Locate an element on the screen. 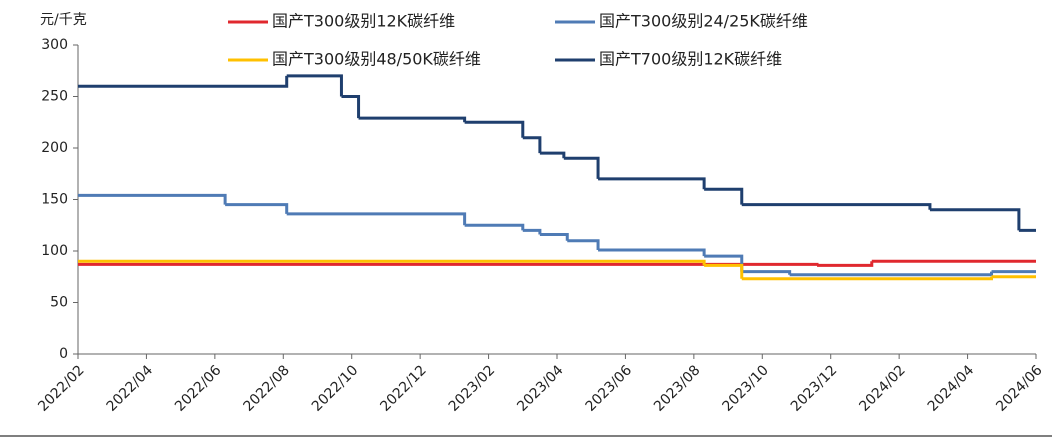  x-tick-label: 2023/10 is located at coordinates (745, 388).